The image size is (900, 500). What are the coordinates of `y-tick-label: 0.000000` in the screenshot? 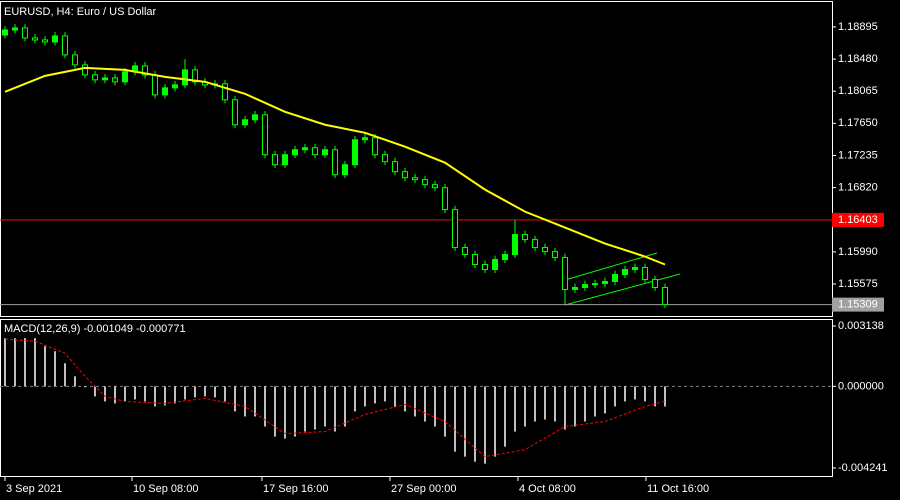 It's located at (861, 386).